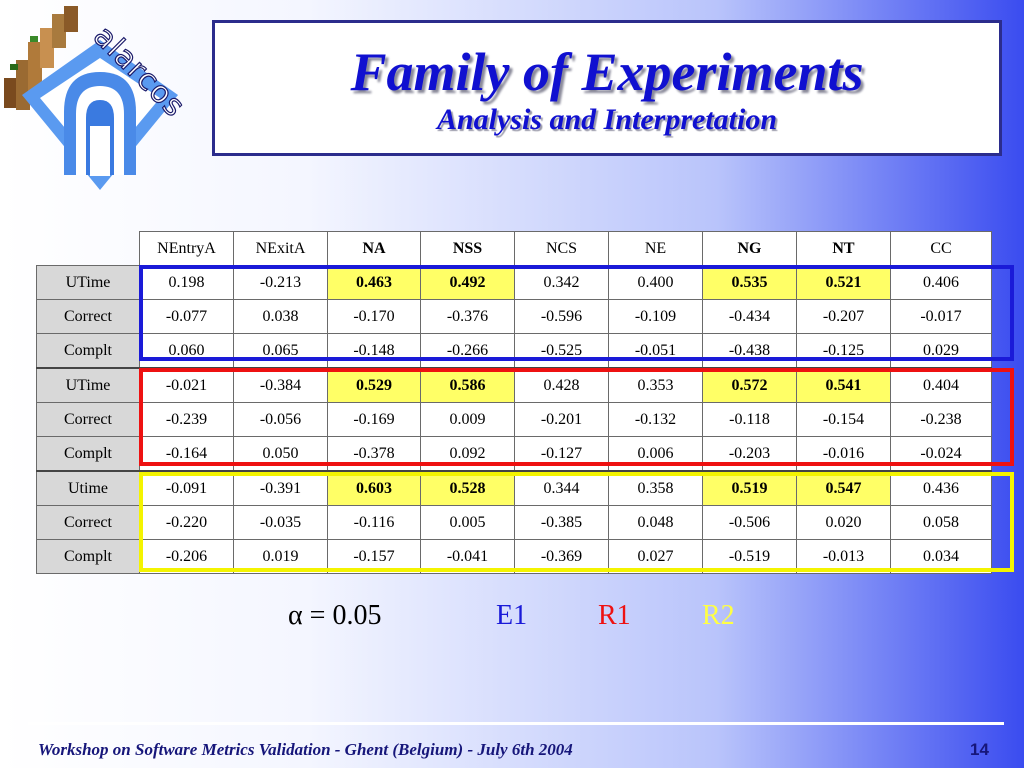 This screenshot has height=768, width=1024. Describe the element at coordinates (186, 556) in the screenshot. I see `table-cell: -0.206` at that location.